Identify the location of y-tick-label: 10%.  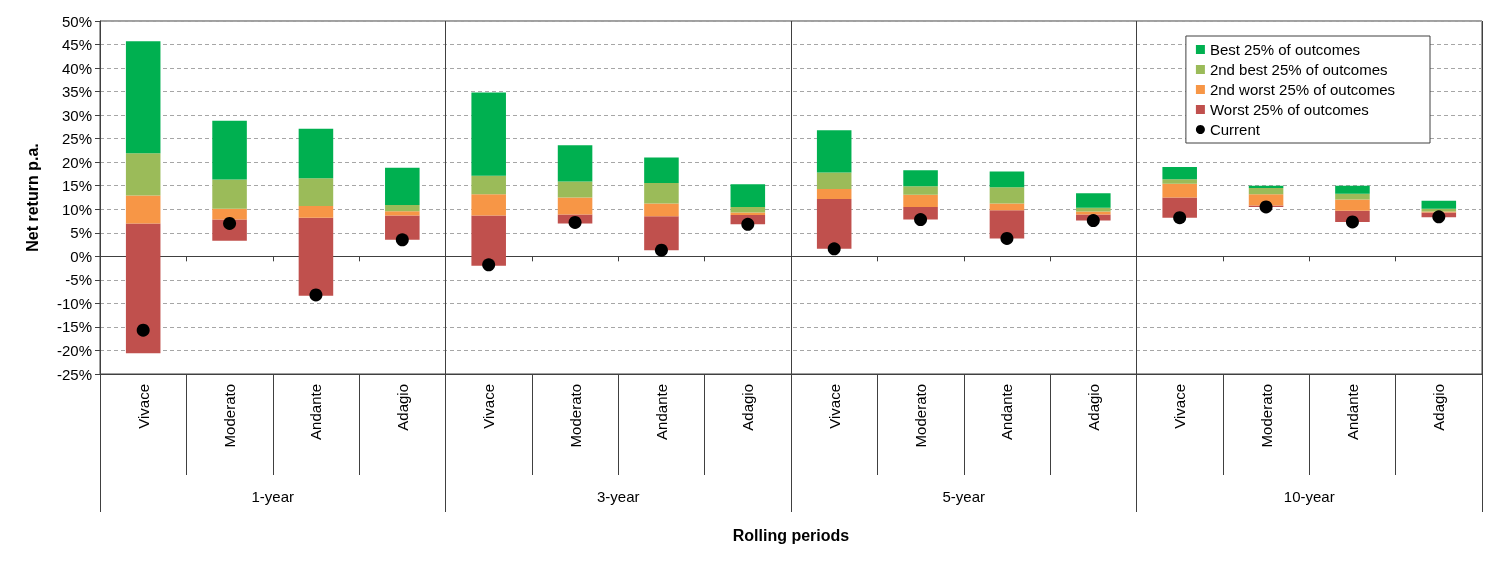
(76, 209).